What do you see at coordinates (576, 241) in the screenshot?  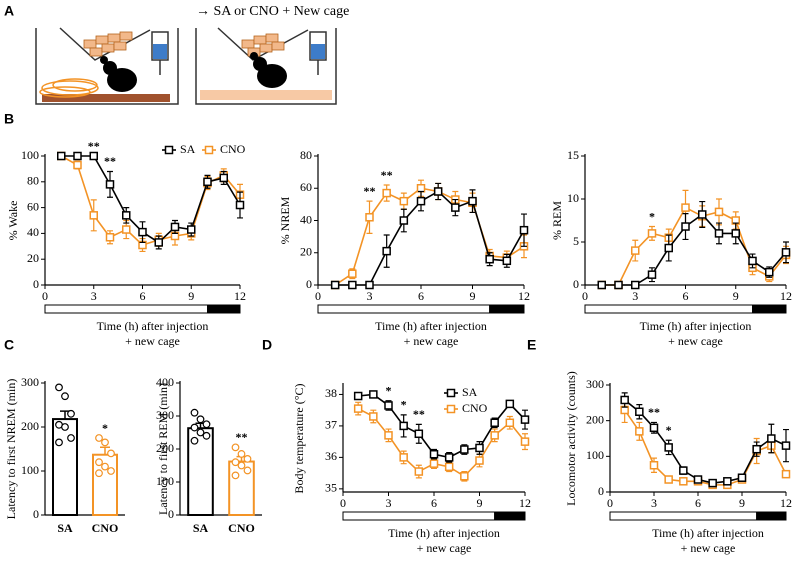 I see `y-tick-label: 5` at bounding box center [576, 241].